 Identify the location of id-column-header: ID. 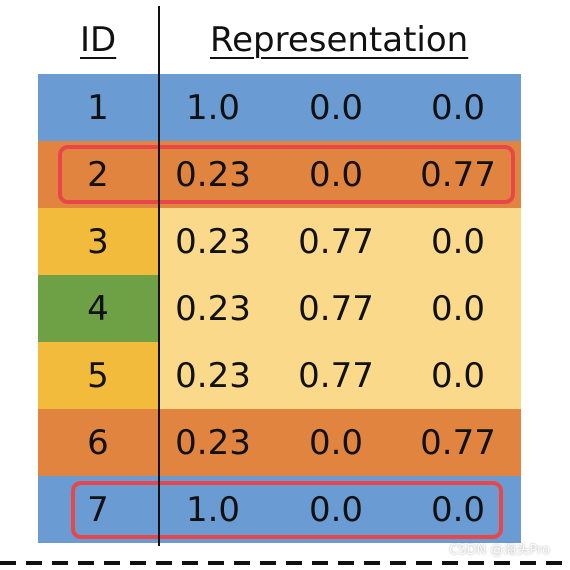
(98, 40).